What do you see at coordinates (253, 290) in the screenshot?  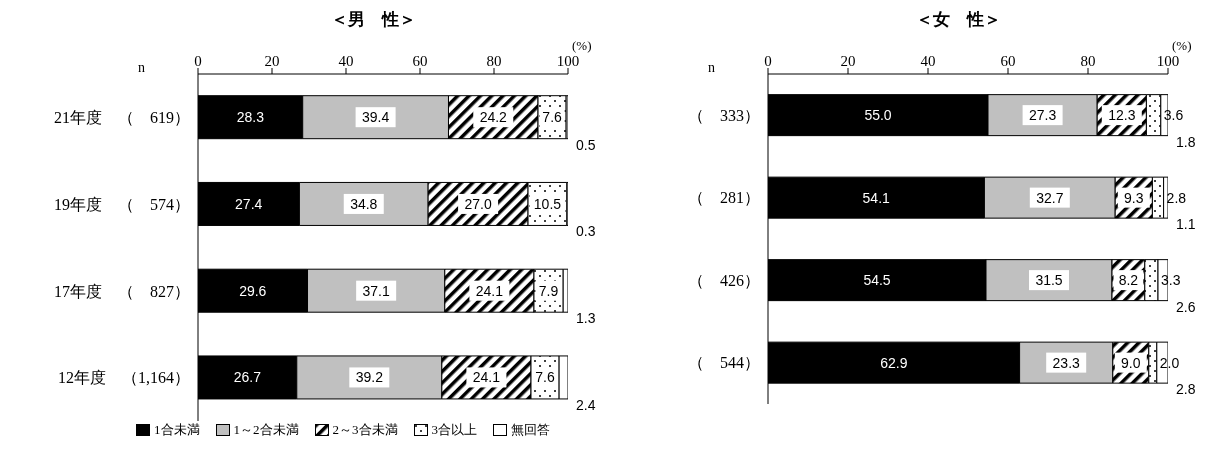 I see `data-label: 29.6` at bounding box center [253, 290].